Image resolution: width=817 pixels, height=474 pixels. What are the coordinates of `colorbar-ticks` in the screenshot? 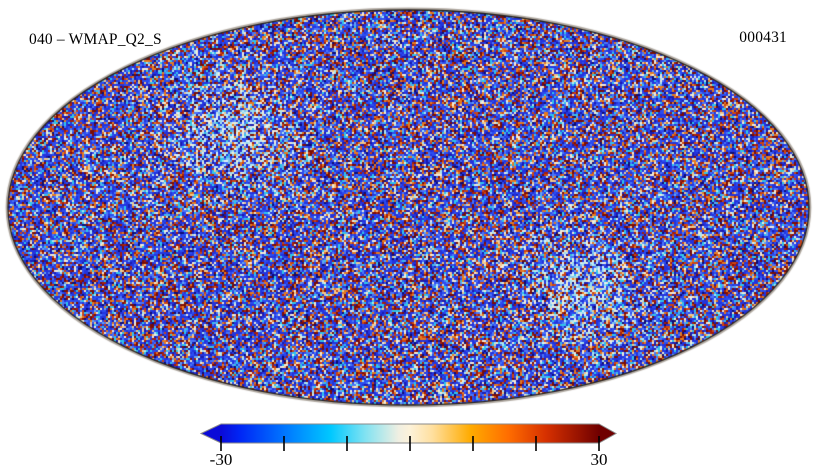 It's located at (410, 443).